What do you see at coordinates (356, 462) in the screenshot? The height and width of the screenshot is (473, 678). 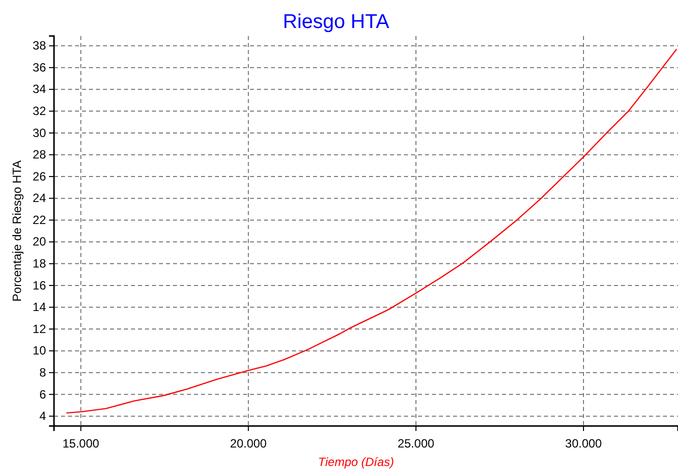 I see `x-axis-title: Tiempo (Días)` at bounding box center [356, 462].